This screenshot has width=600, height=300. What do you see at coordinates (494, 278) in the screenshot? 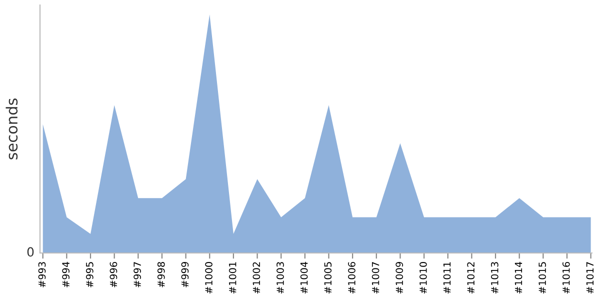
I see `x-tick-label: #1013` at bounding box center [494, 278].